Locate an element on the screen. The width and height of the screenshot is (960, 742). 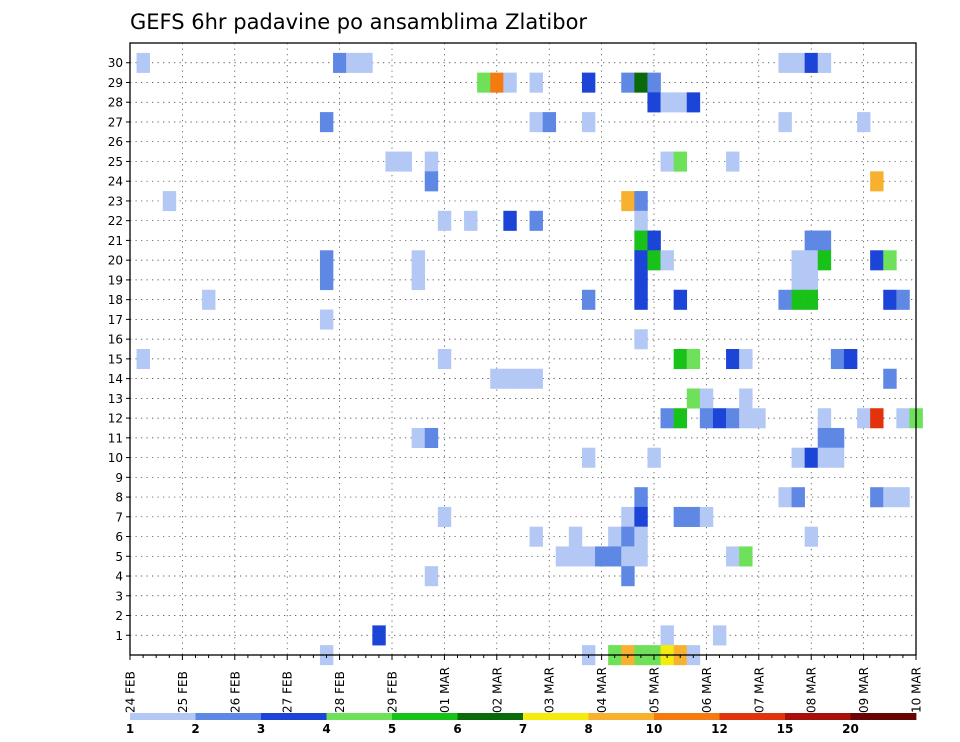
x-tick-label: 25 FEB is located at coordinates (183, 692).